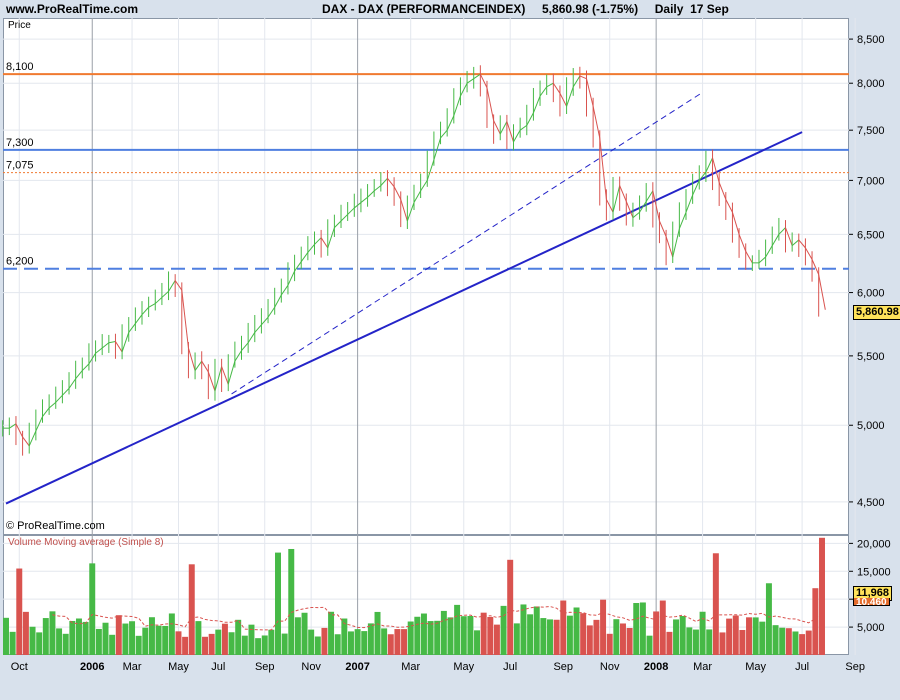 The image size is (900, 700). I want to click on price-tick-label: 7,500, so click(871, 131).